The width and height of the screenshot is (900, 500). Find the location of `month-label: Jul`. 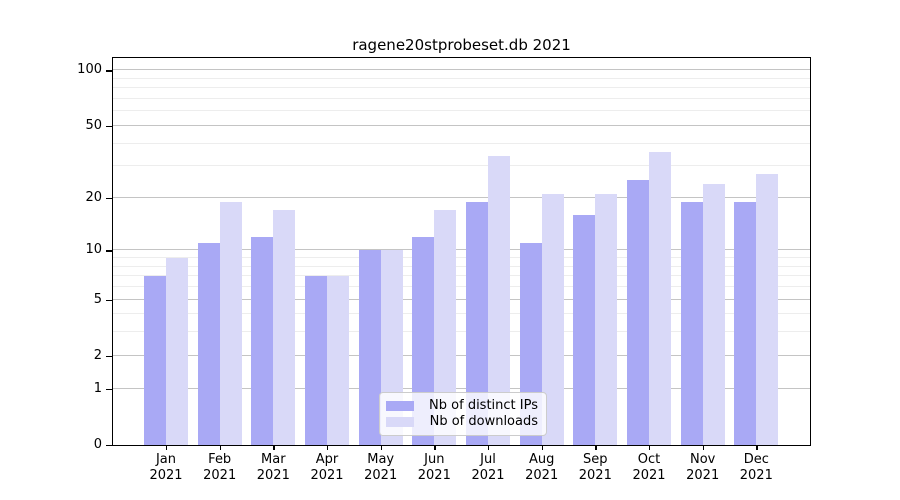

month-label: Jul is located at coordinates (488, 459).